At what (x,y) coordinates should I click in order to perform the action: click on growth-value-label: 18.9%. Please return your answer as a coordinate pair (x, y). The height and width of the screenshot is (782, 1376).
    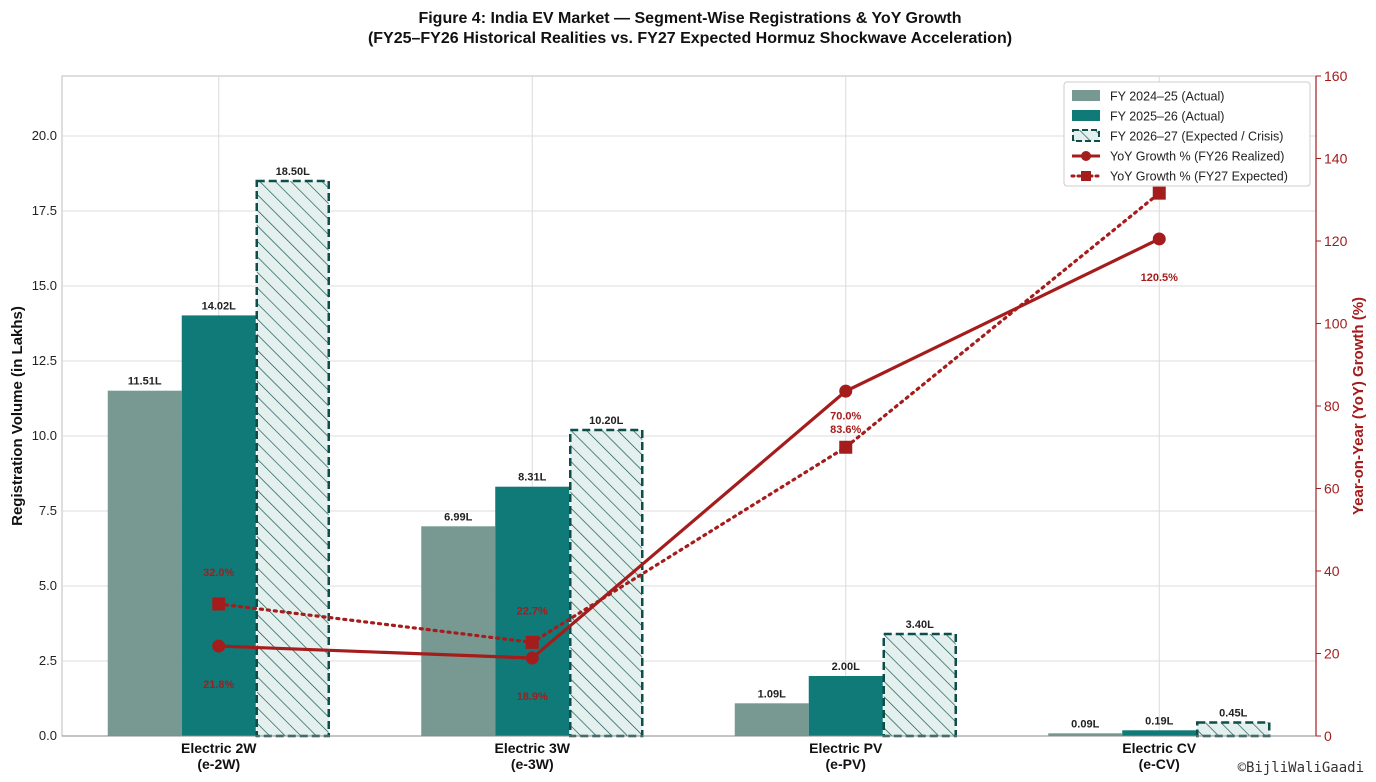
    Looking at the image, I should click on (532, 697).